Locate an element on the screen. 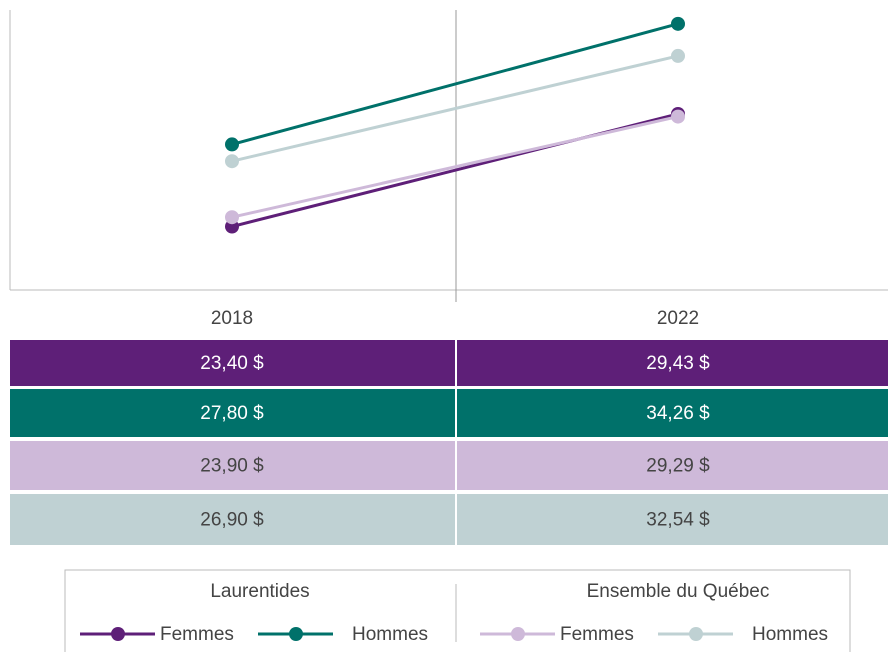 This screenshot has height=652, width=888. value-label: 26,90 $ is located at coordinates (232, 520).